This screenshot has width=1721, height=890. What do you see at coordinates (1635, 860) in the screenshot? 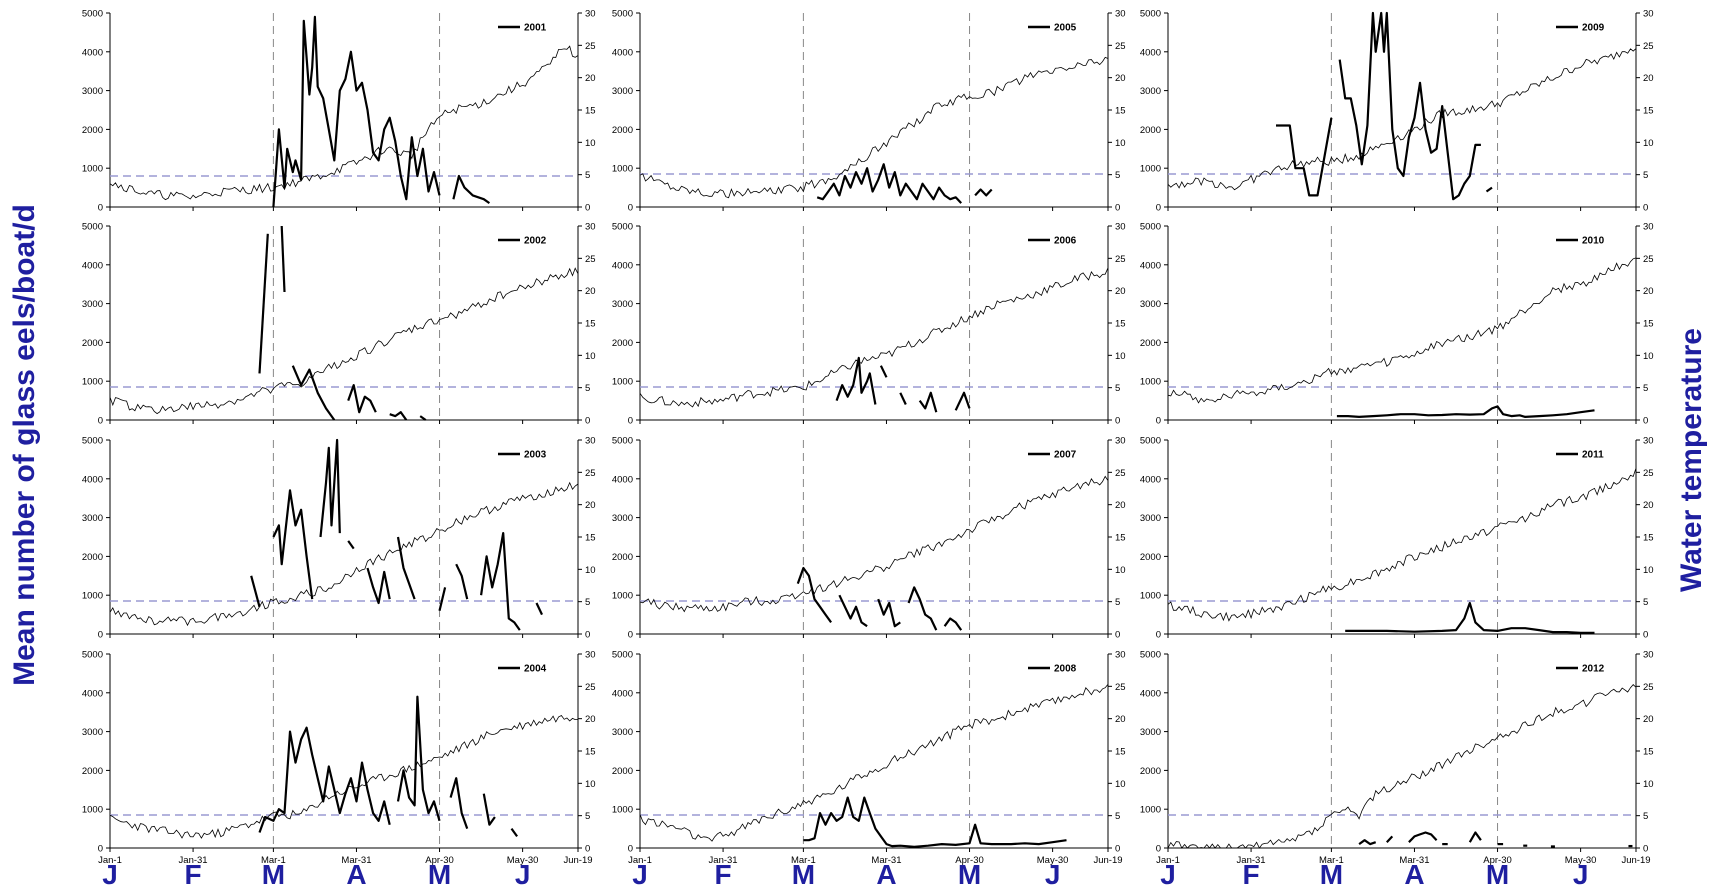
I see `date-tick-label: Jun-19` at bounding box center [1635, 860].